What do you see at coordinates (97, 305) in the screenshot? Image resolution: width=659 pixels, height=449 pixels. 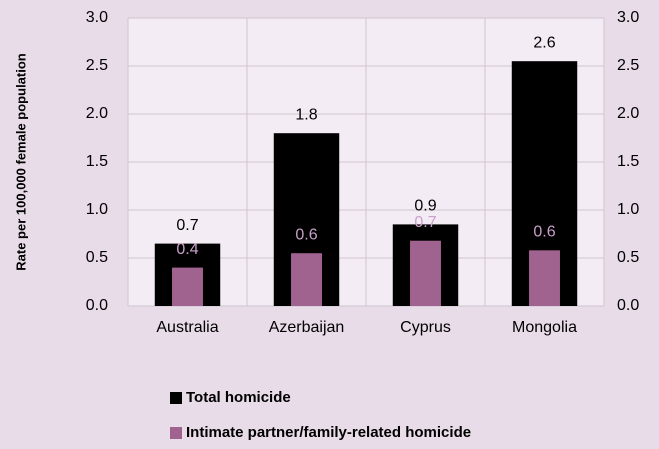 I see `y-tick-label: 0.0` at bounding box center [97, 305].